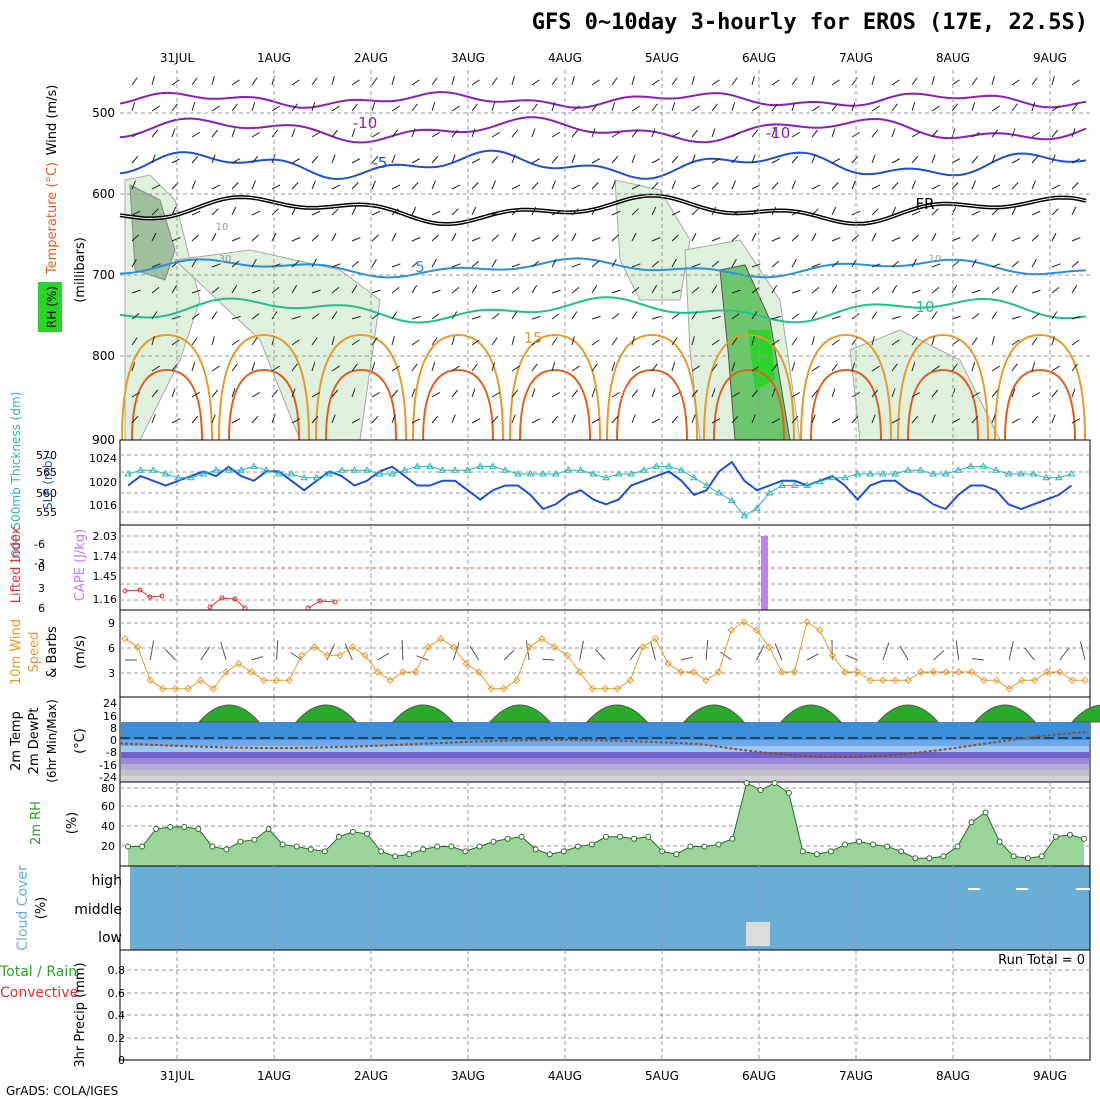 The image size is (1100, 1100). I want to click on date-label-bottom: 7AUG, so click(856, 1076).